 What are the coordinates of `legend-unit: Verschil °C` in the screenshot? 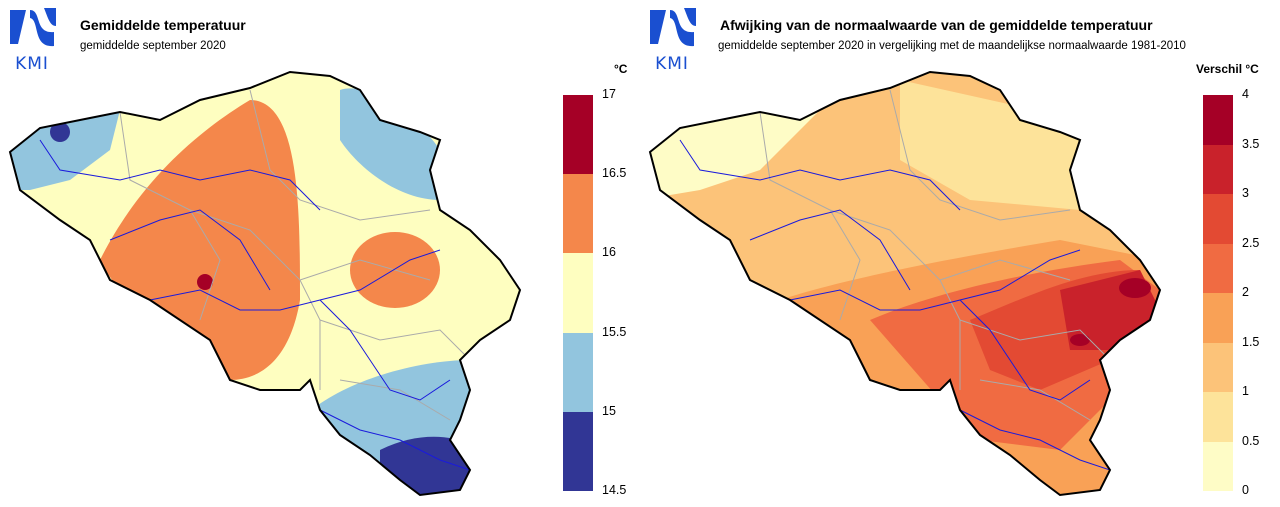 It's located at (1227, 69).